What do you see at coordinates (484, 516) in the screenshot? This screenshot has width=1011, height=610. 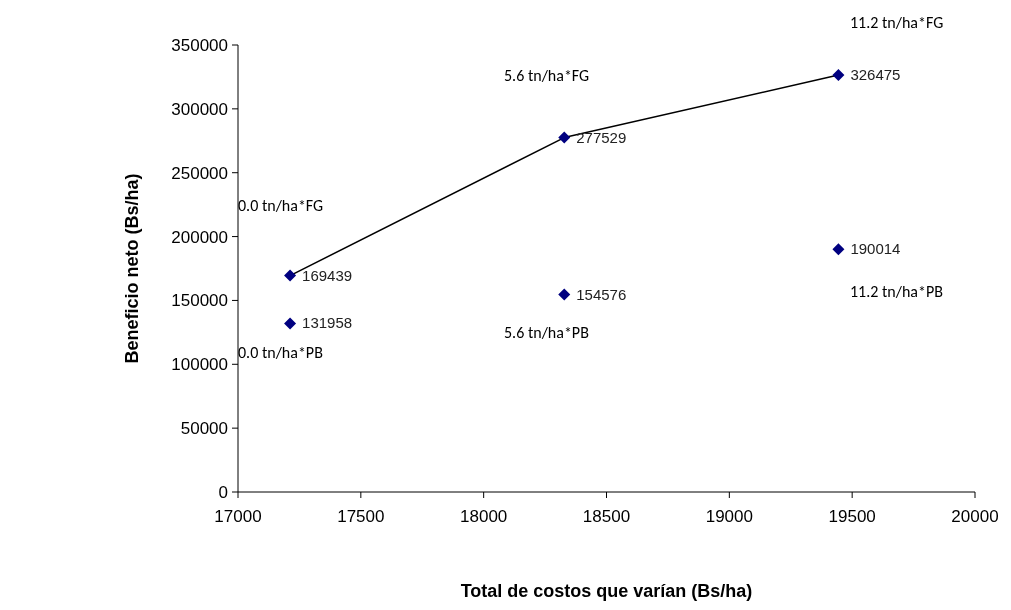 I see `x-tick-label: 18000` at bounding box center [484, 516].